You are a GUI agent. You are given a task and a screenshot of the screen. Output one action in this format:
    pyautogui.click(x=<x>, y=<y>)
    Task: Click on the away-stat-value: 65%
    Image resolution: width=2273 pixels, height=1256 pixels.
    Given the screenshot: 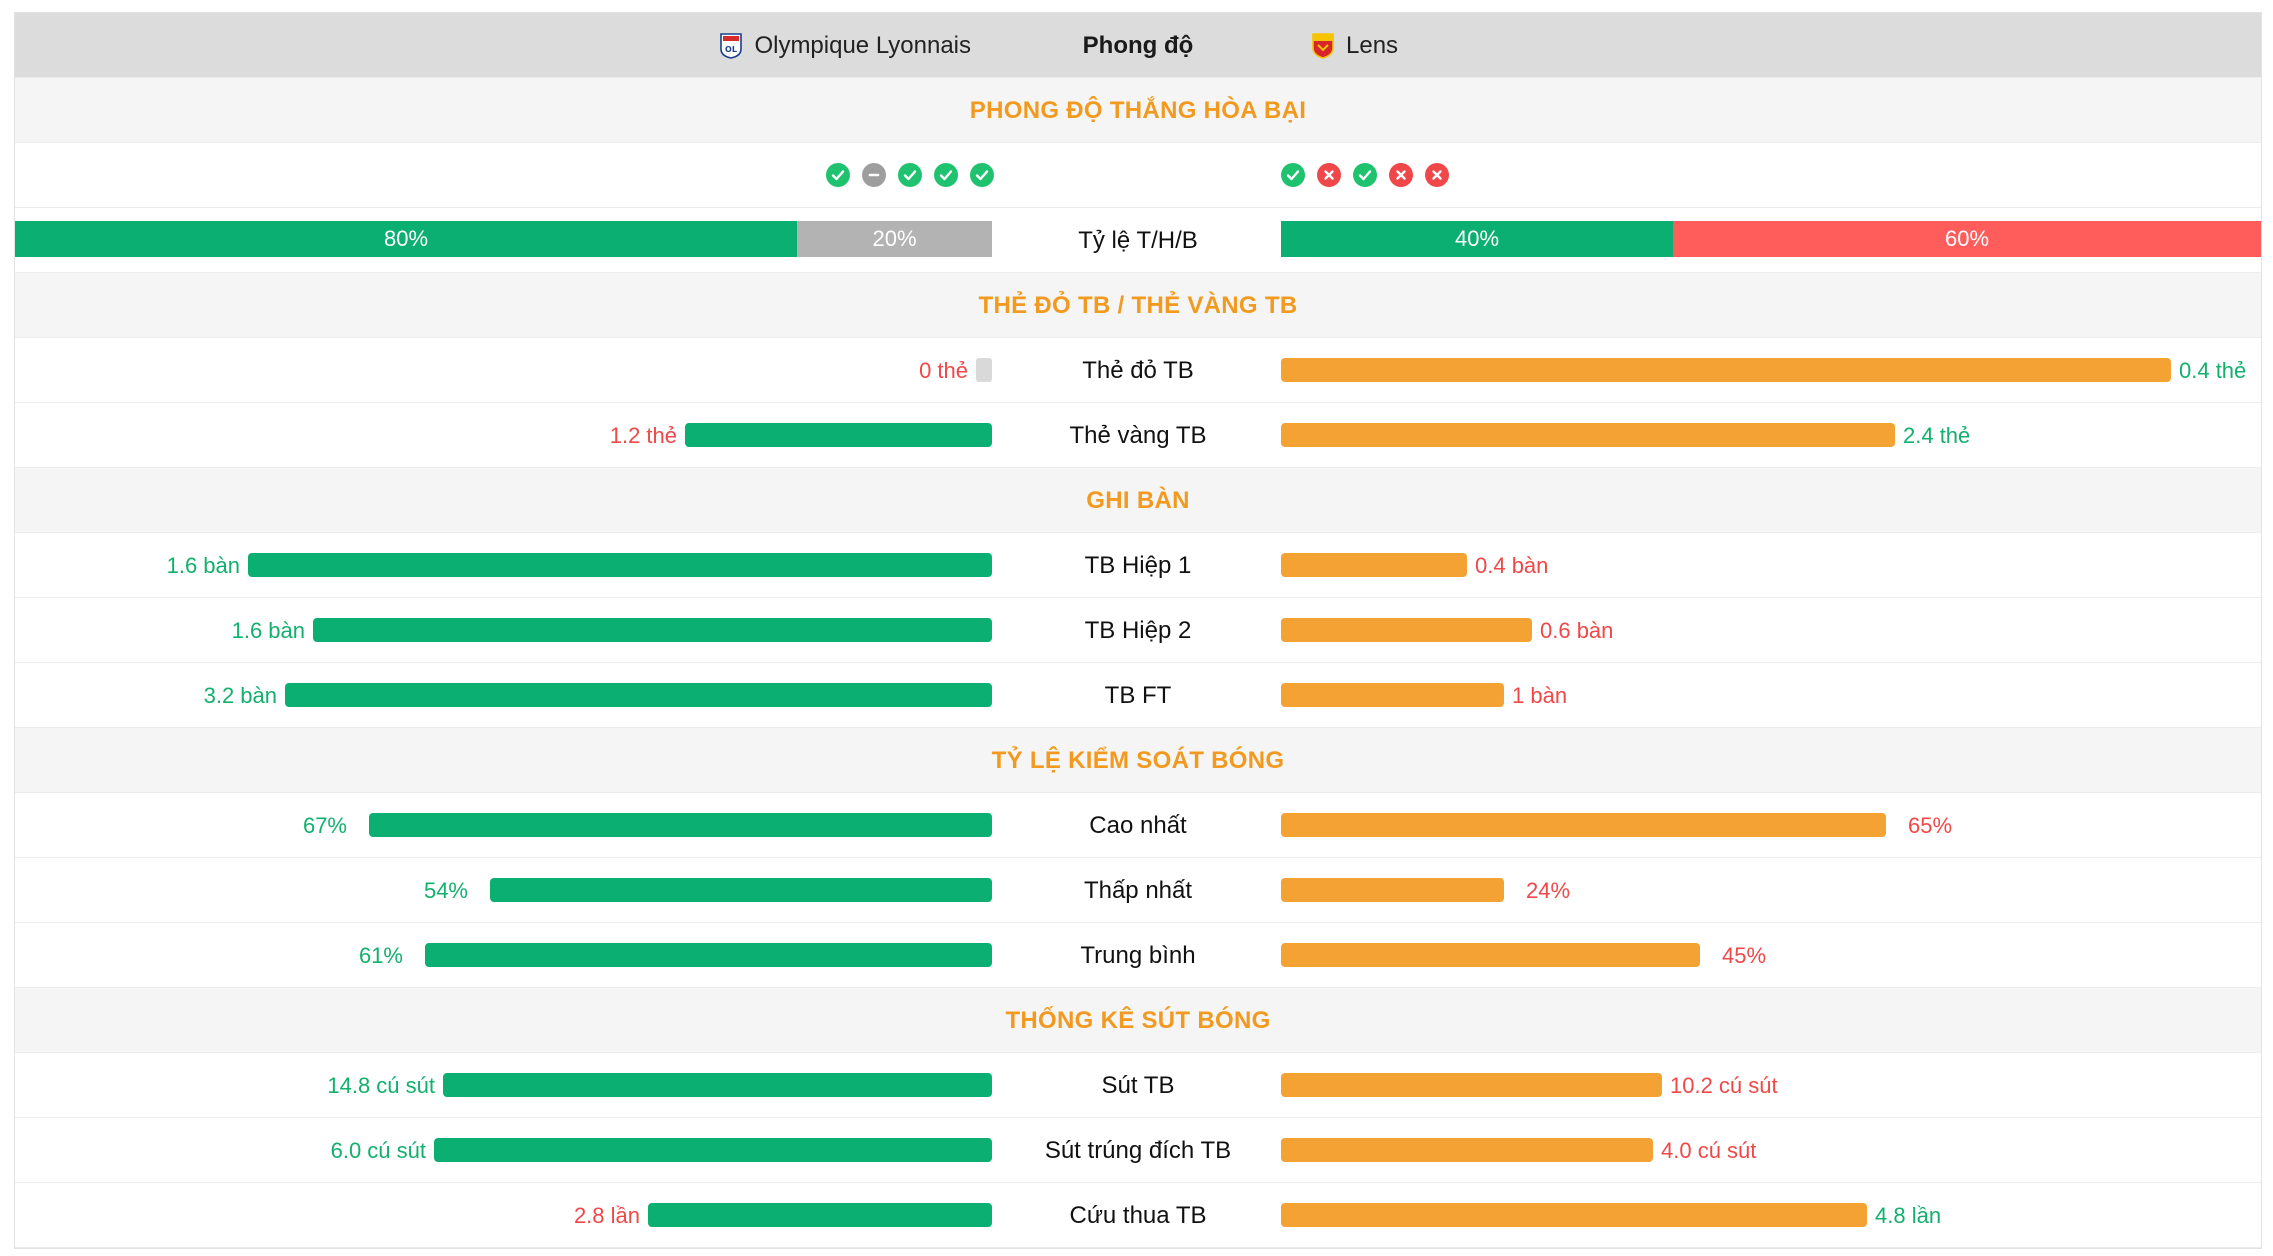 What is the action you would take?
    pyautogui.click(x=1930, y=825)
    